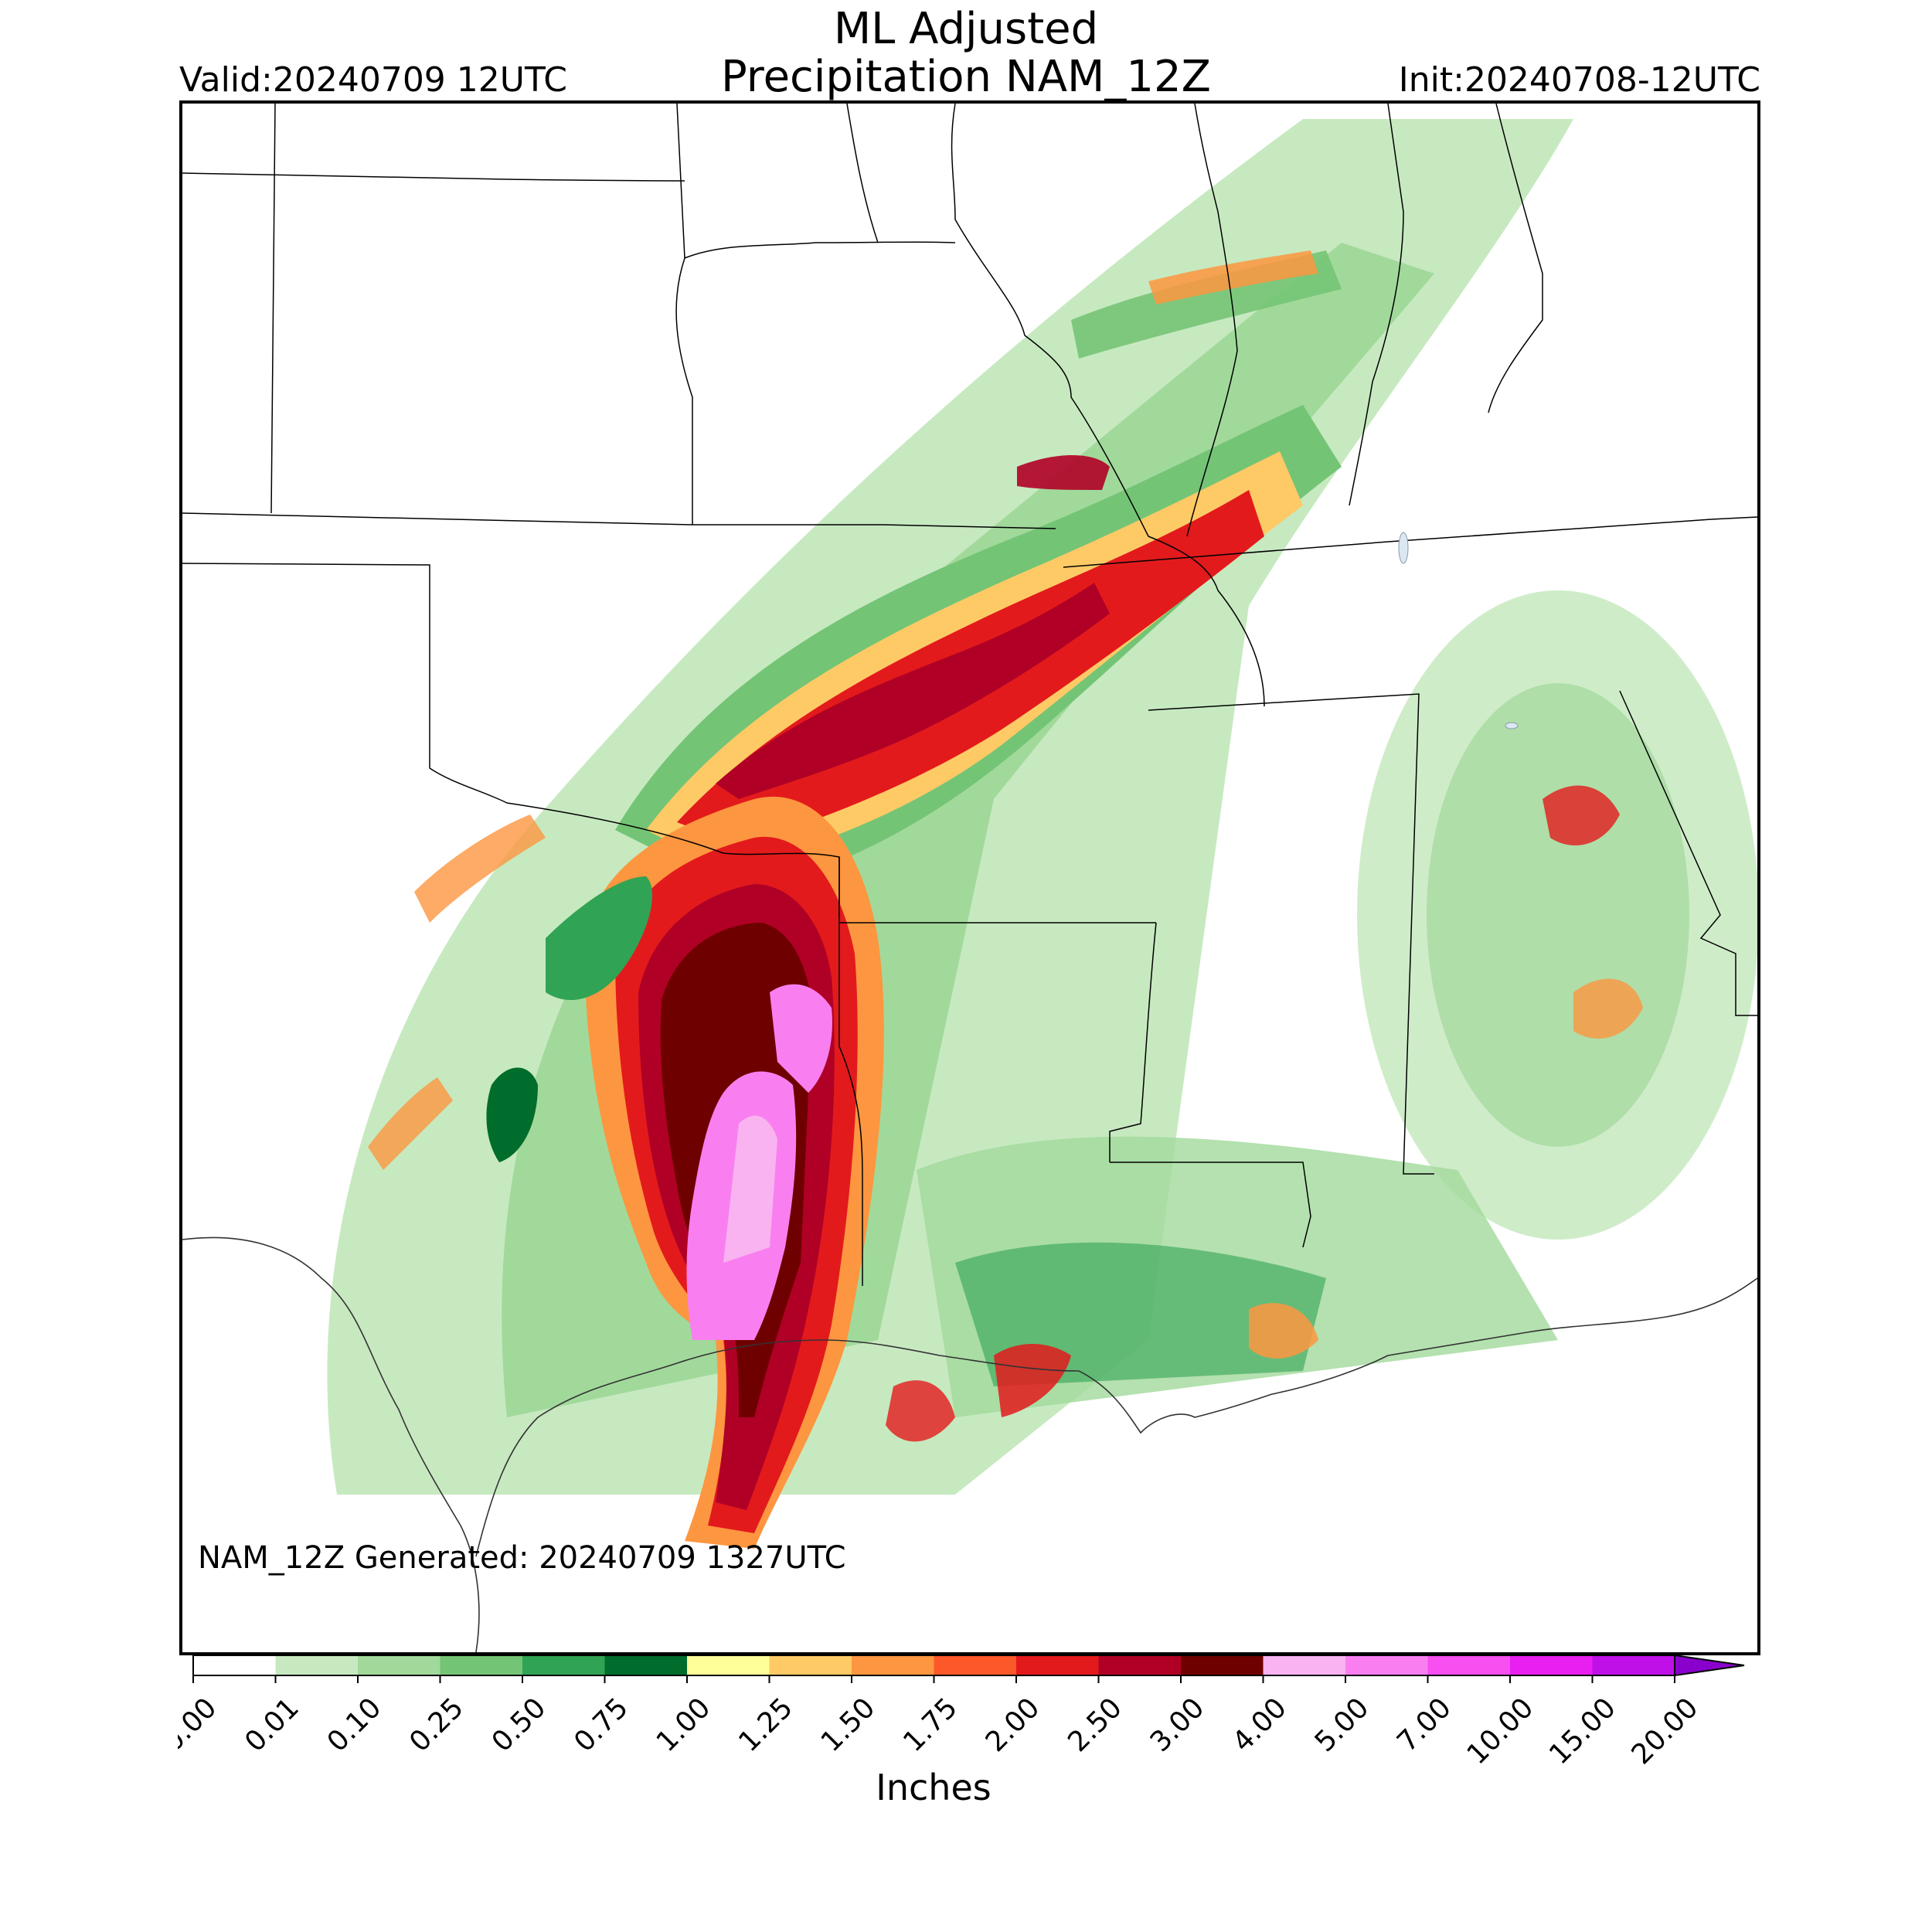 This screenshot has height=1932, width=1932. I want to click on colorbar-tick-label: 1.25, so click(766, 1725).